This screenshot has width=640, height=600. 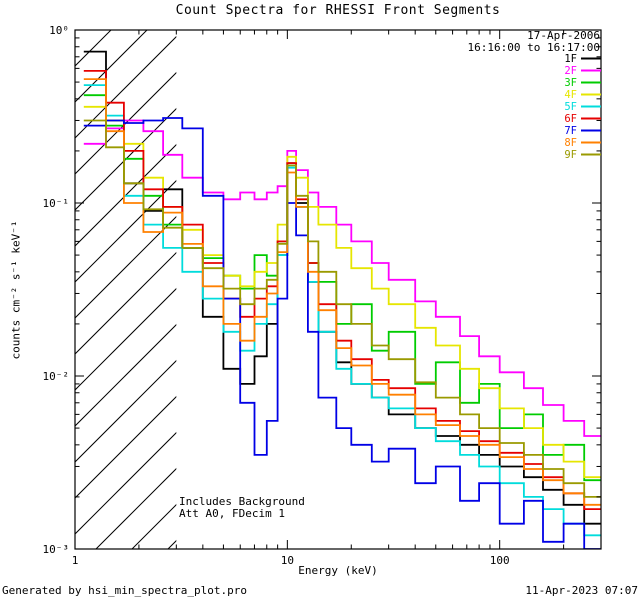 I want to click on x-tick-label: 10, so click(x=287, y=560).